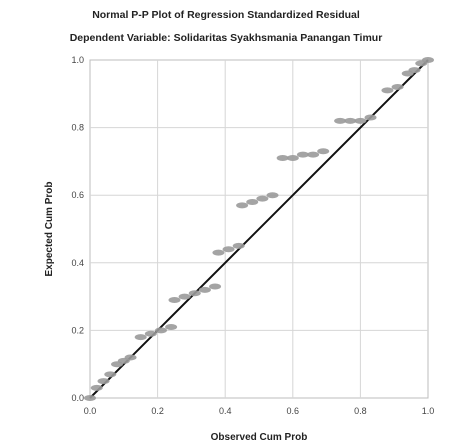  Describe the element at coordinates (225, 411) in the screenshot. I see `x-tick-label: 0.4` at that location.